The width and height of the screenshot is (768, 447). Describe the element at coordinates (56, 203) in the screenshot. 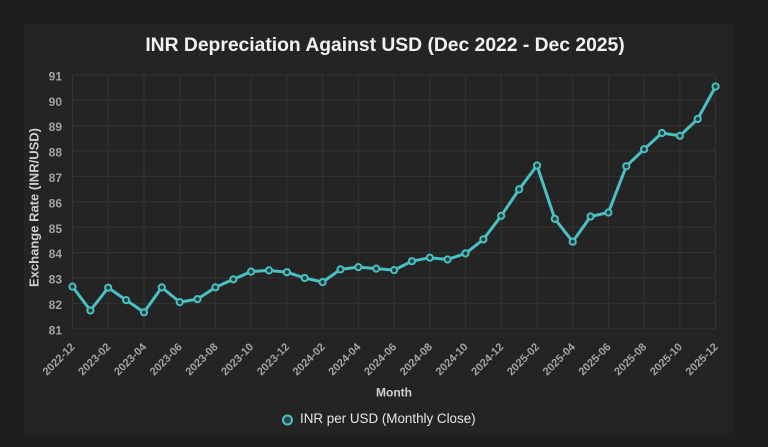

I see `svg-text: 86` at that location.